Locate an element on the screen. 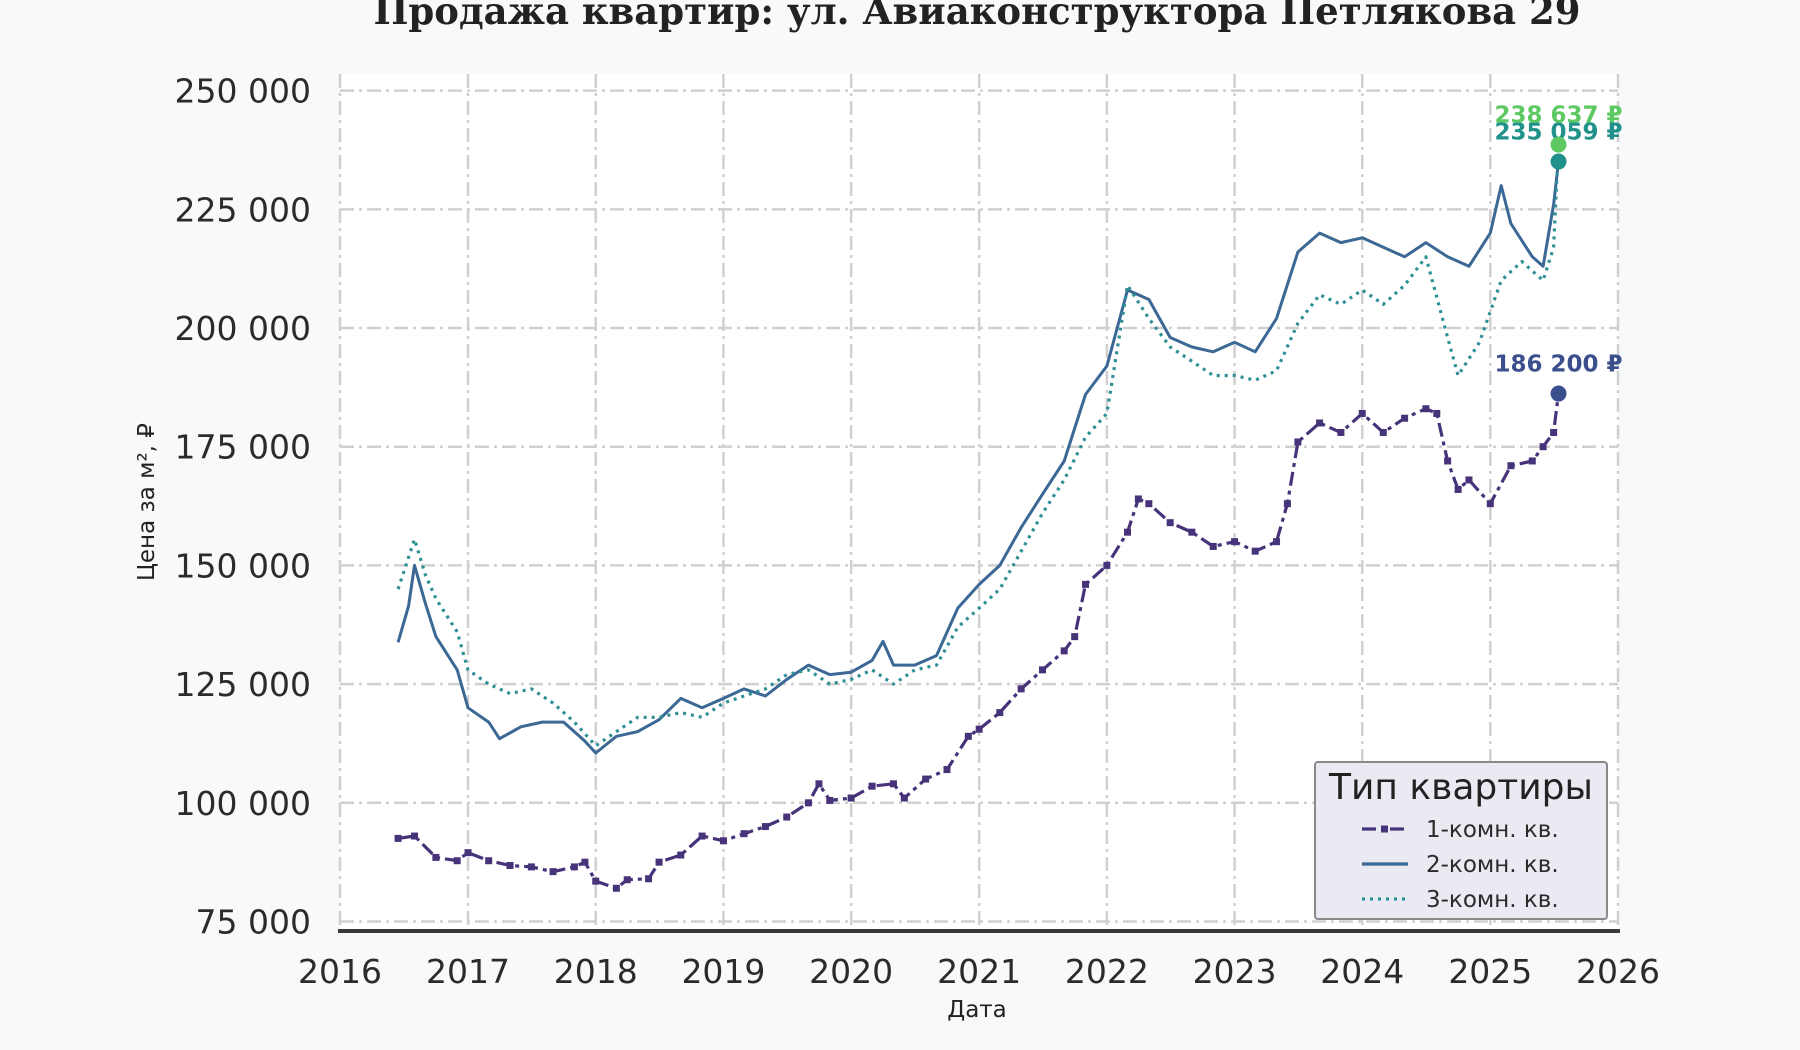 This screenshot has height=1050, width=1800. x-tick-label: 2019 is located at coordinates (723, 971).